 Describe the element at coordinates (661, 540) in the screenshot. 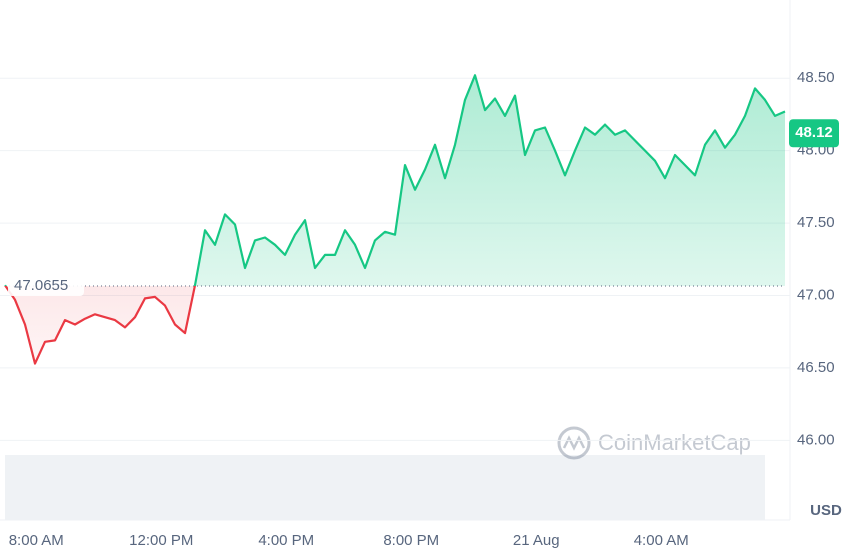

I see `x-tick-label: 4:00 AM` at that location.